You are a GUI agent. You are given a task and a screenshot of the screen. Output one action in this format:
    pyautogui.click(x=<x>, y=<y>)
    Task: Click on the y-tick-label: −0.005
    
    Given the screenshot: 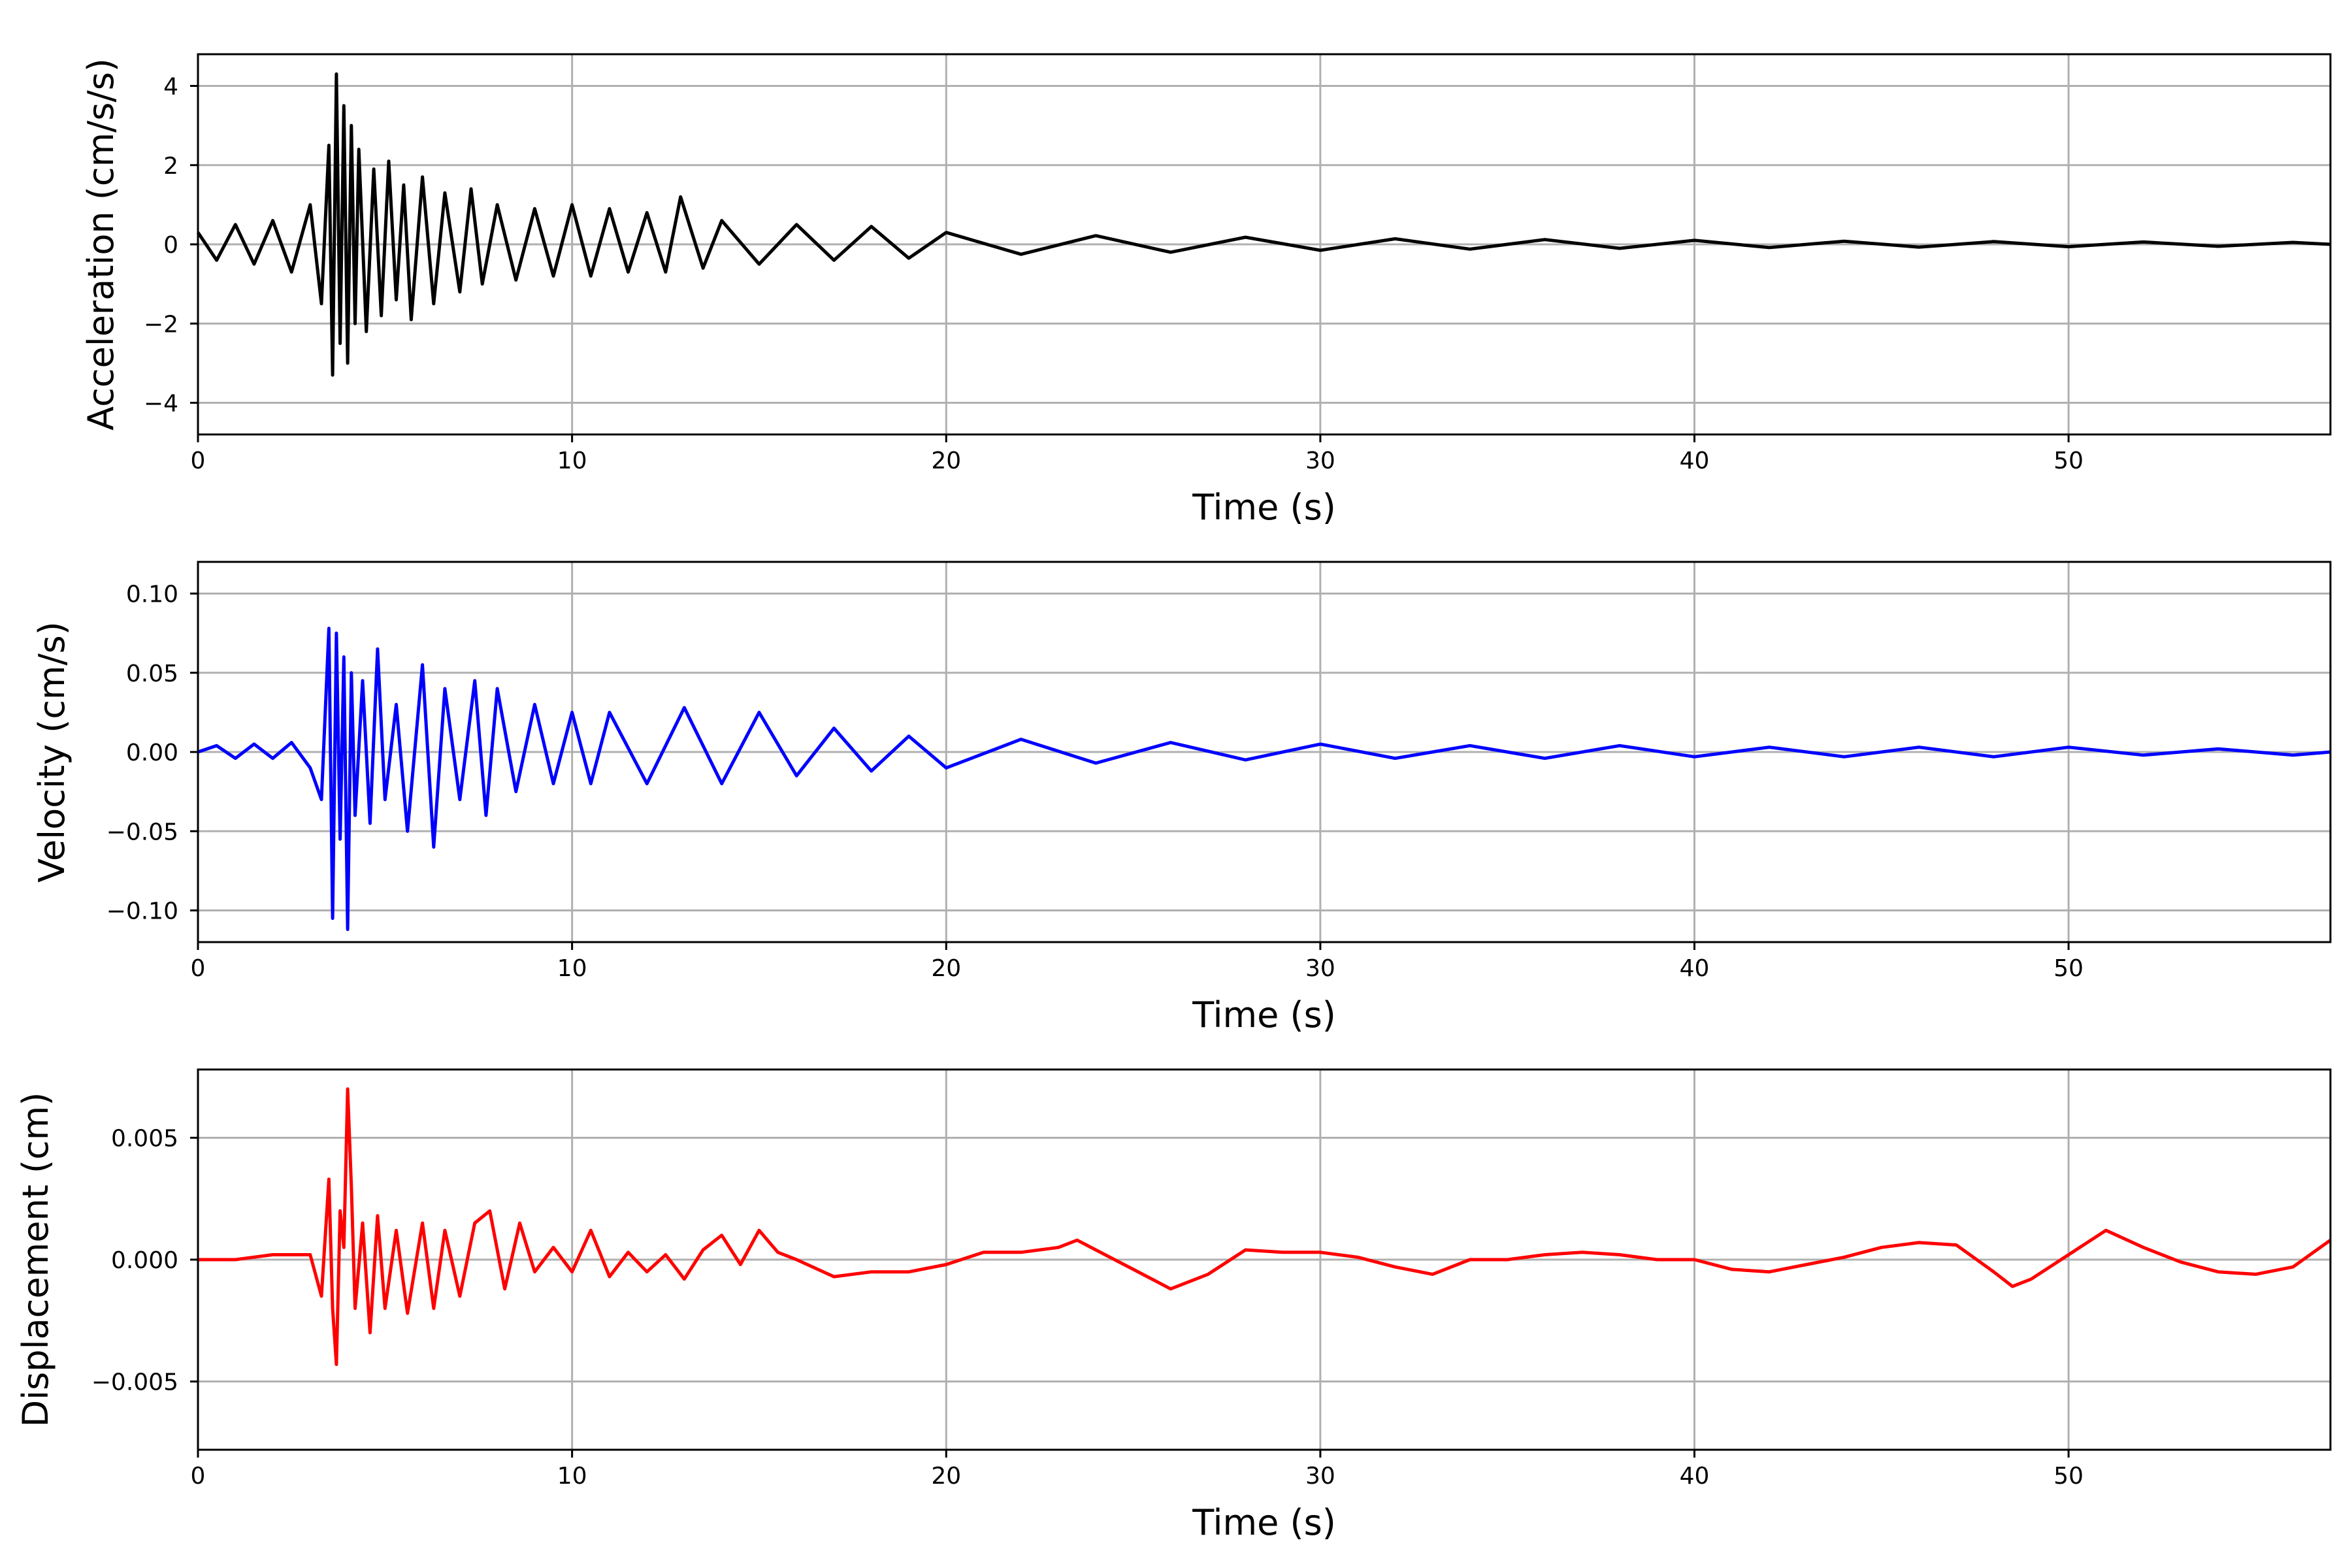 What is the action you would take?
    pyautogui.click(x=134, y=1382)
    